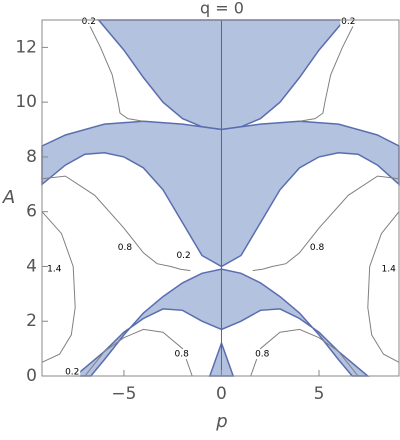 The image size is (400, 440). Describe the element at coordinates (31, 321) in the screenshot. I see `y-tick-label: 2` at that location.